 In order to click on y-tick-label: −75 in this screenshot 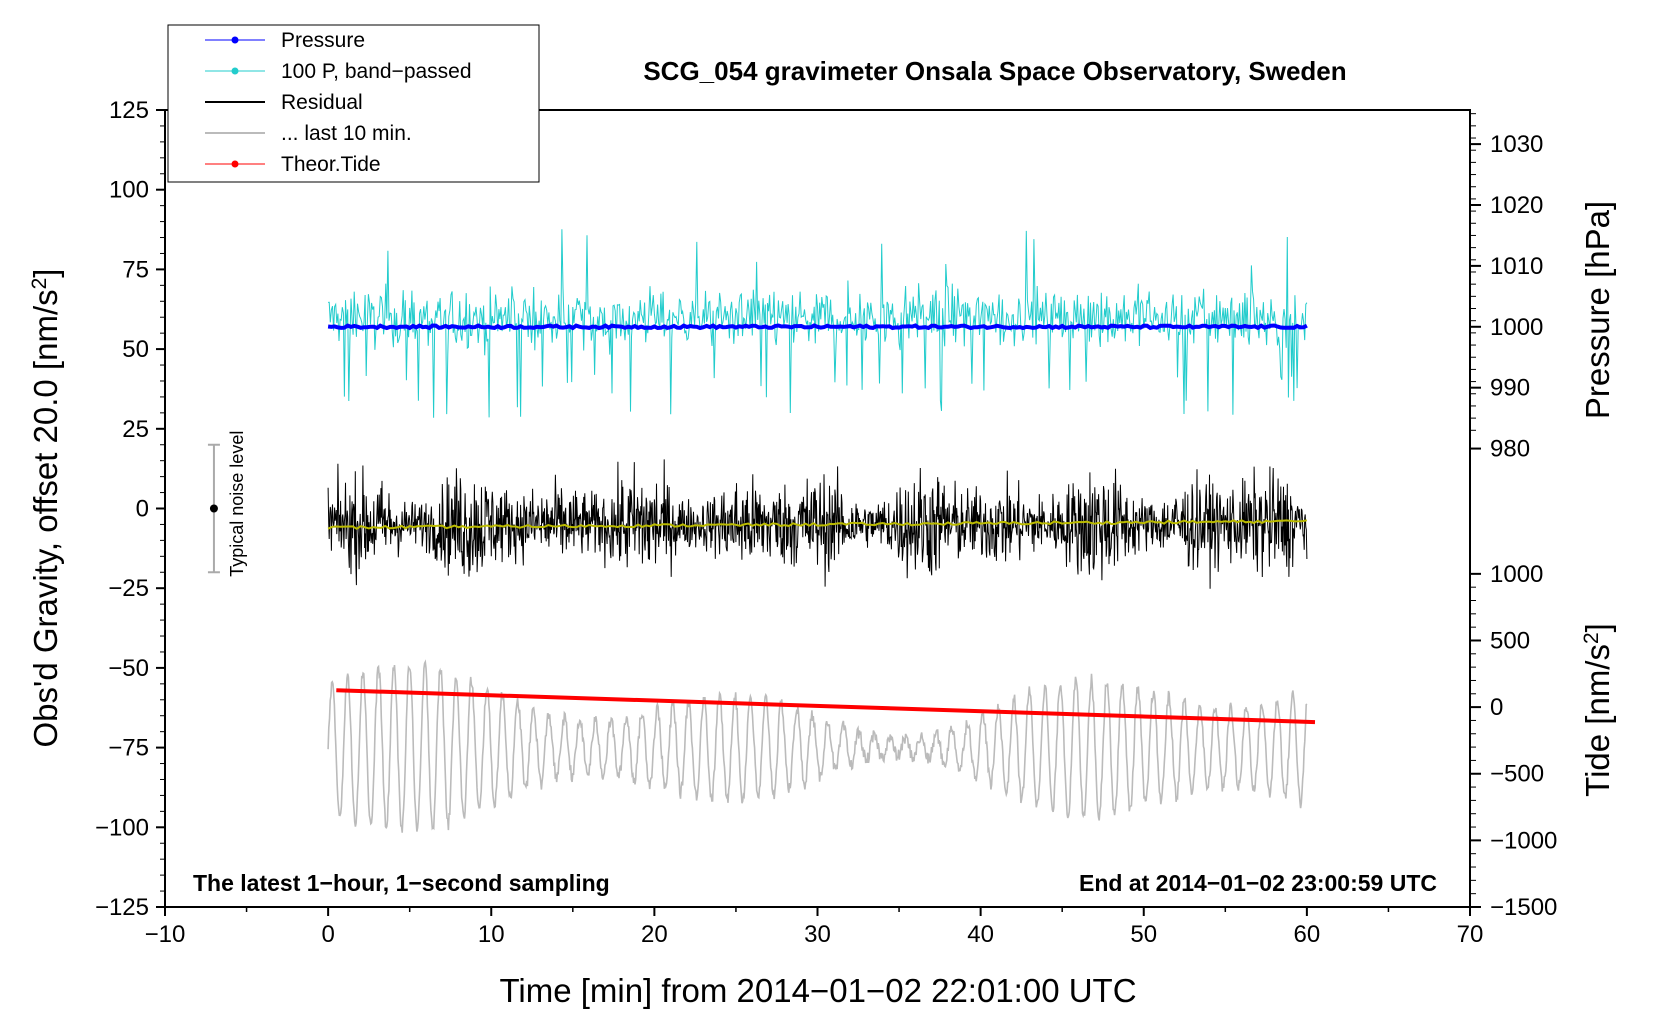, I will do `click(128, 748)`.